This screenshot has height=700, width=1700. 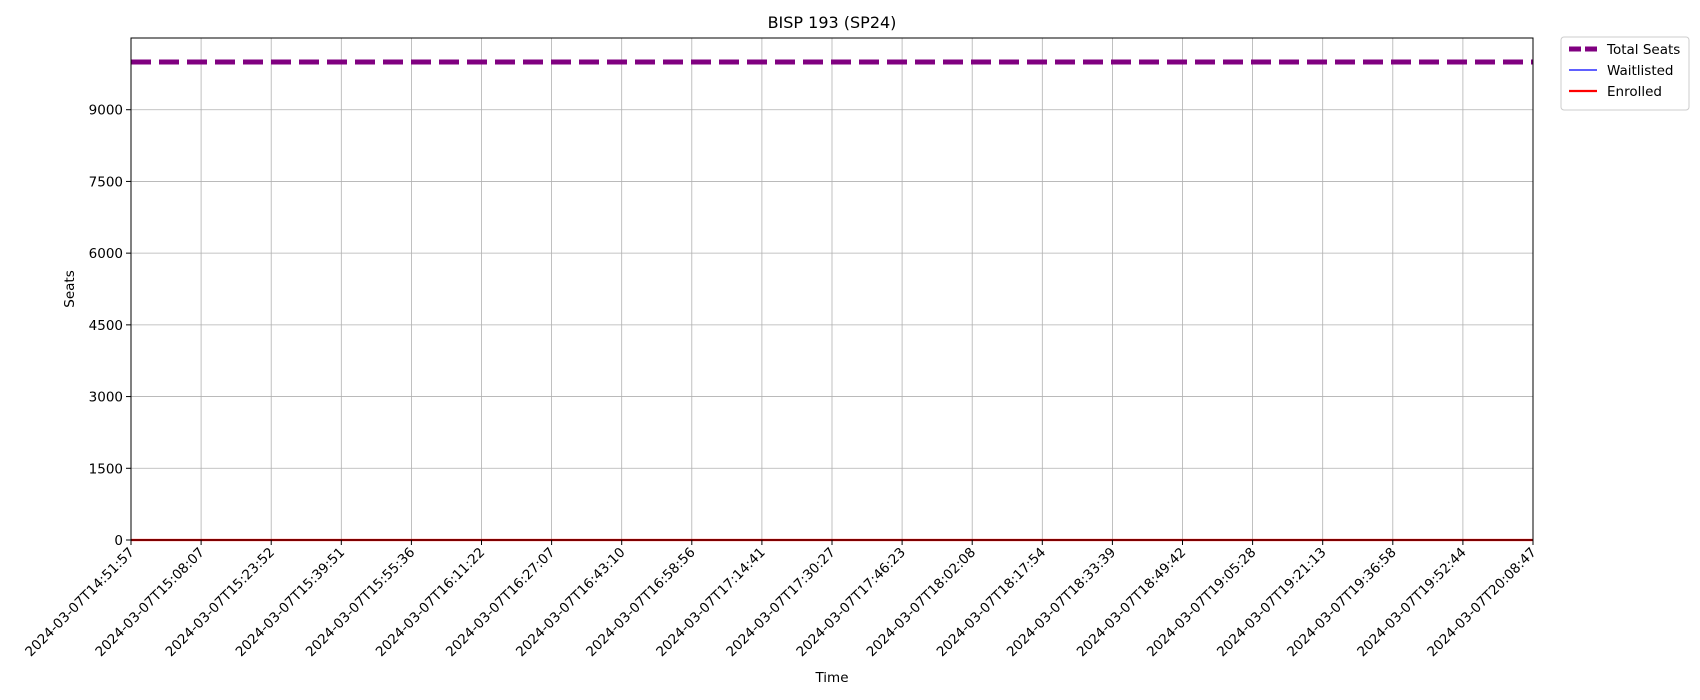 I want to click on y-tick-label: 1500, so click(x=106, y=469).